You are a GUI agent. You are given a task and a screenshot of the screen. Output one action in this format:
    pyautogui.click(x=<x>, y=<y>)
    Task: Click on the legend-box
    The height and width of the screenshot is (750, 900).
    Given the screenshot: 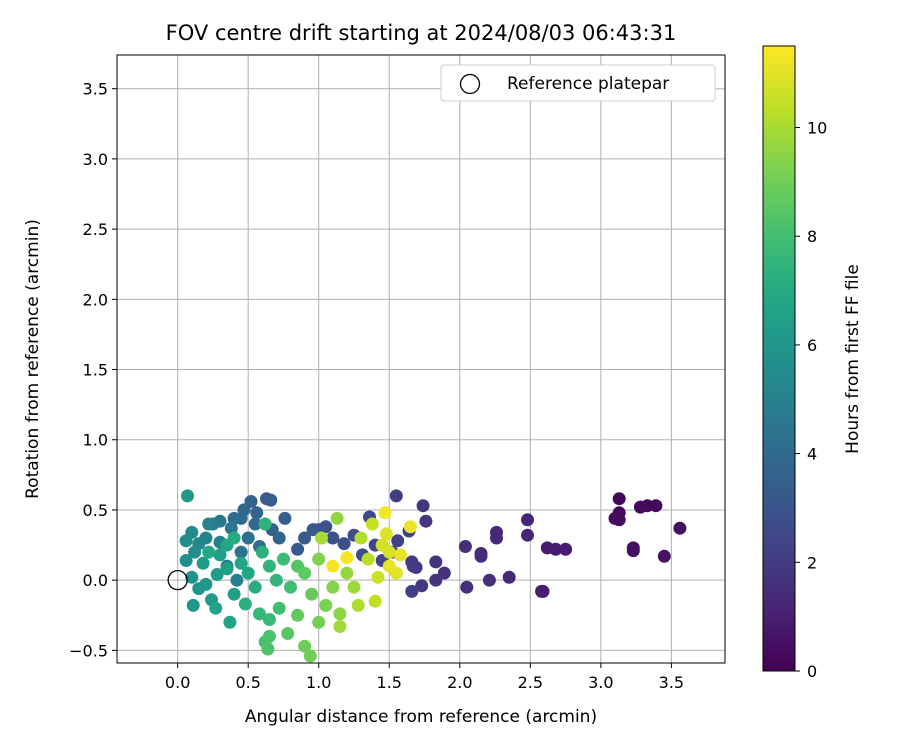 What is the action you would take?
    pyautogui.click(x=578, y=83)
    